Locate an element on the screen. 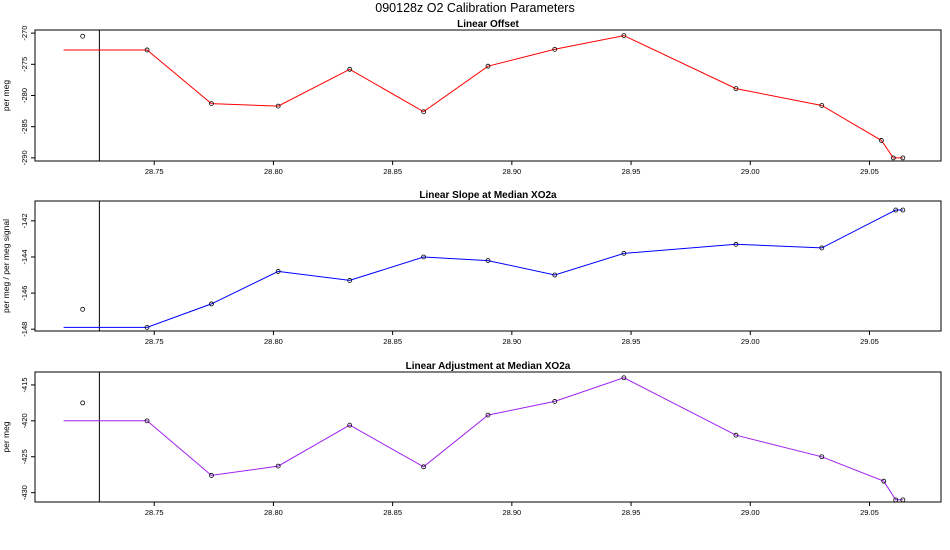  y-axis-label: per meg / per meg signal is located at coordinates (6, 266).